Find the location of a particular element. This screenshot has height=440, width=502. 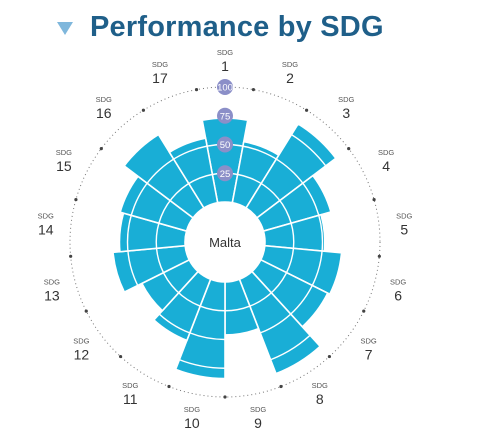

scale-tick-label: 25 is located at coordinates (225, 174).